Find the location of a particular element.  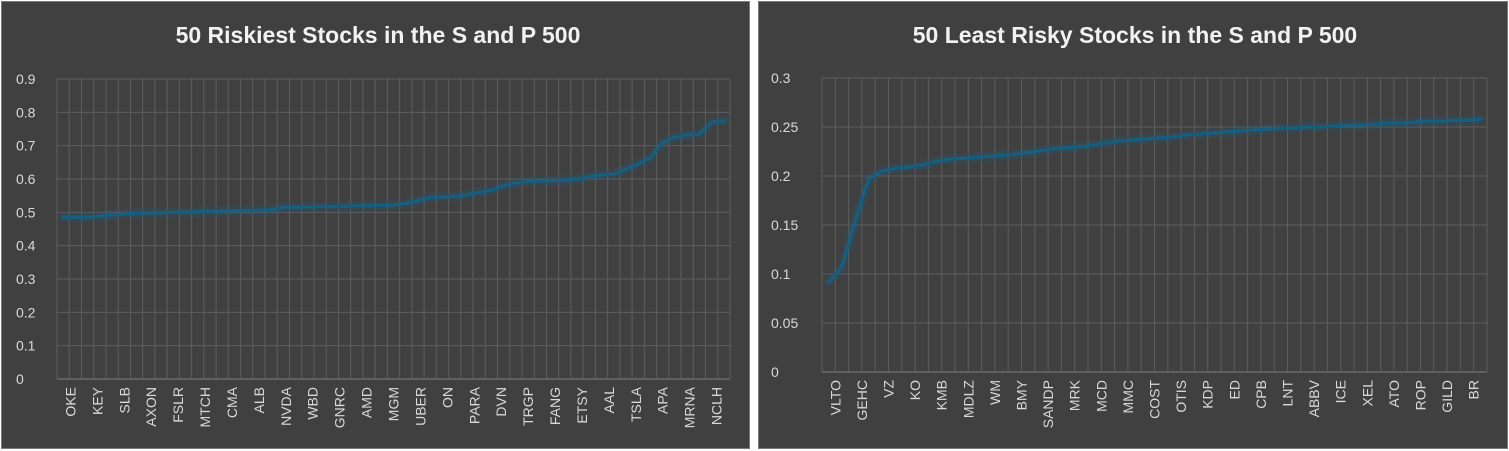

y-tick-label: 0.9 is located at coordinates (26, 79).